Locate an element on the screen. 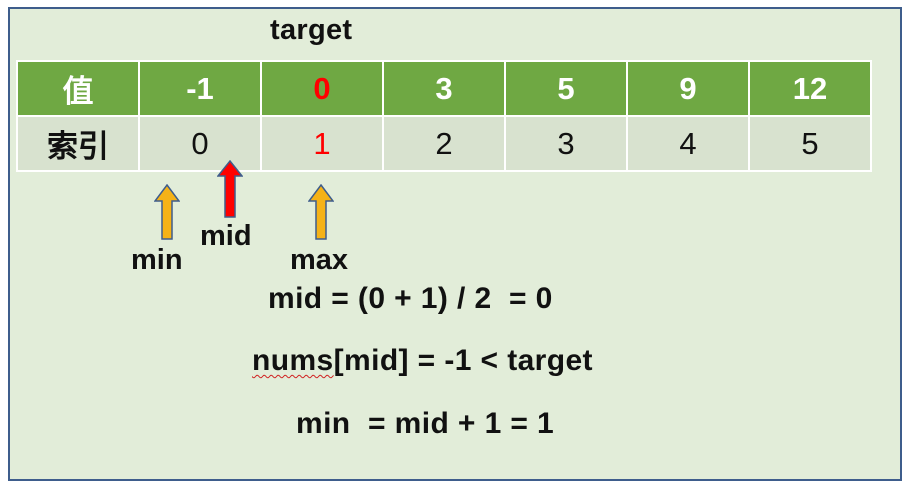 The height and width of the screenshot is (490, 912). nums-word: nums is located at coordinates (293, 360).